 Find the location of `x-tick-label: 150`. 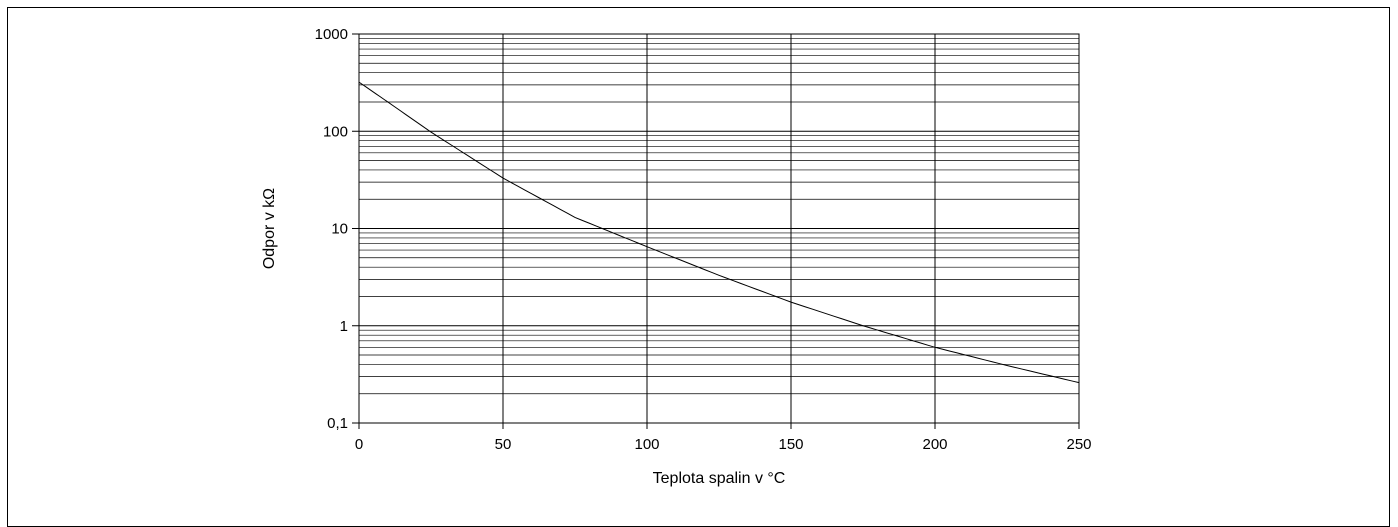

x-tick-label: 150 is located at coordinates (790, 444).